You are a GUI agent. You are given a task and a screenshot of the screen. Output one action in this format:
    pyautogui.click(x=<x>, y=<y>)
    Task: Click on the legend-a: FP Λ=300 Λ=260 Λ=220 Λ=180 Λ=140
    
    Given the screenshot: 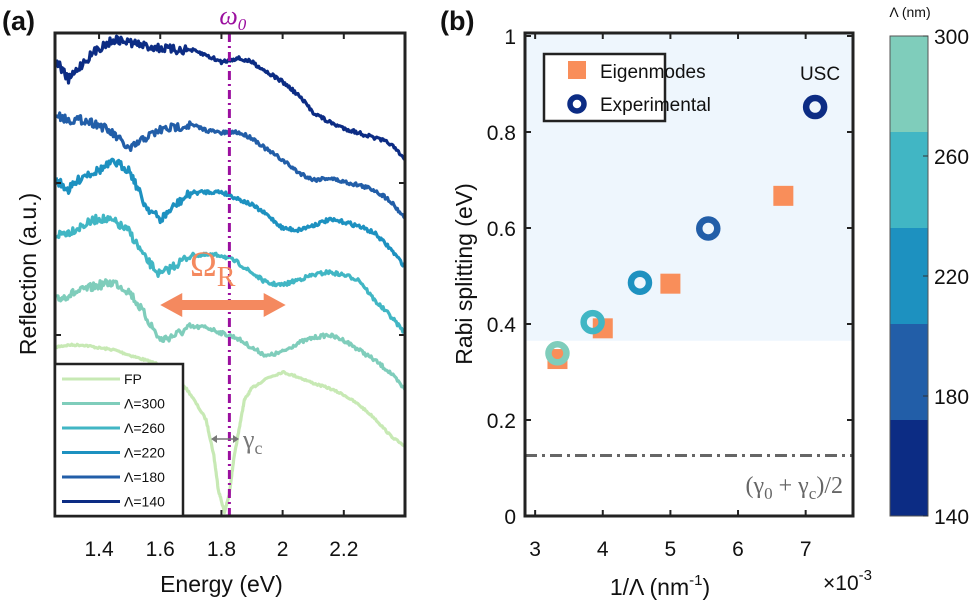 What is the action you would take?
    pyautogui.click(x=119, y=440)
    